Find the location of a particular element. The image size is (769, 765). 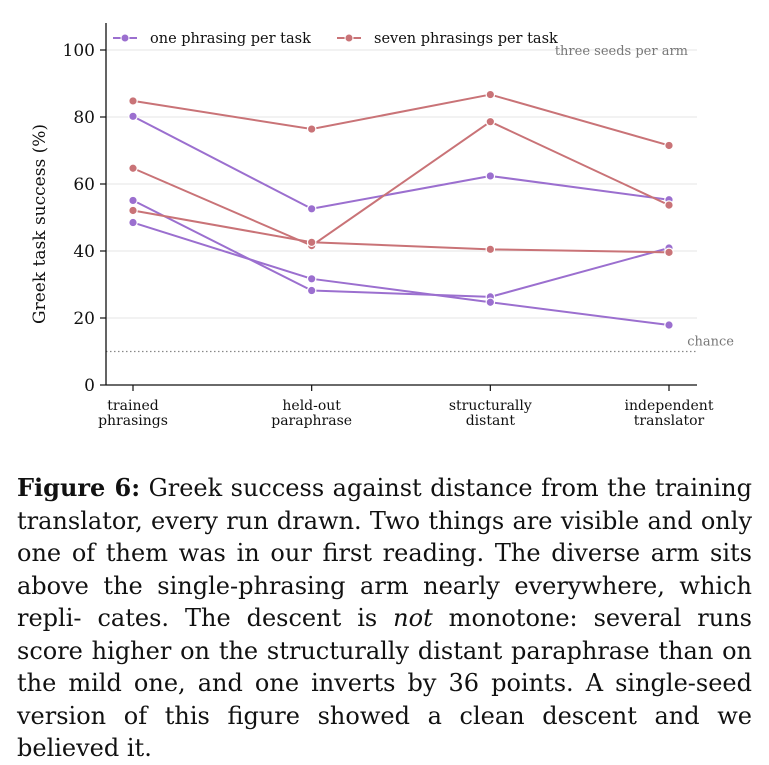

y-tick-label: 40 is located at coordinates (84, 252).